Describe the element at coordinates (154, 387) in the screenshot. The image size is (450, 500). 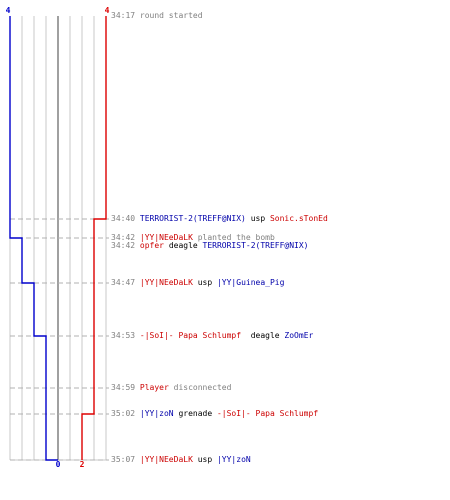
I see `event-text: Player` at that location.